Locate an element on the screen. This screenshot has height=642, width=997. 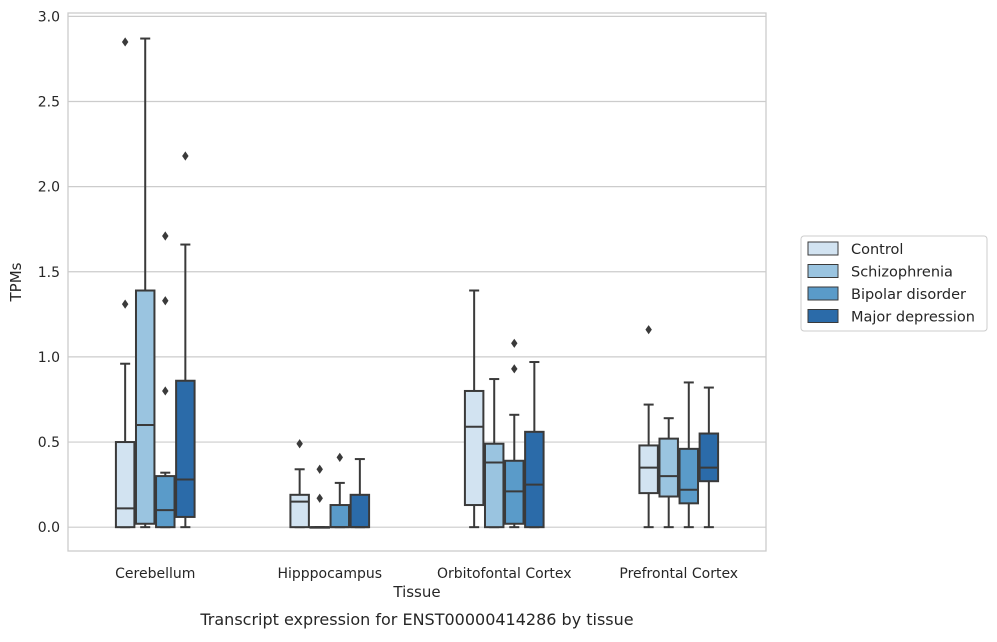
y-tick-label: 0.0 is located at coordinates (49, 528).